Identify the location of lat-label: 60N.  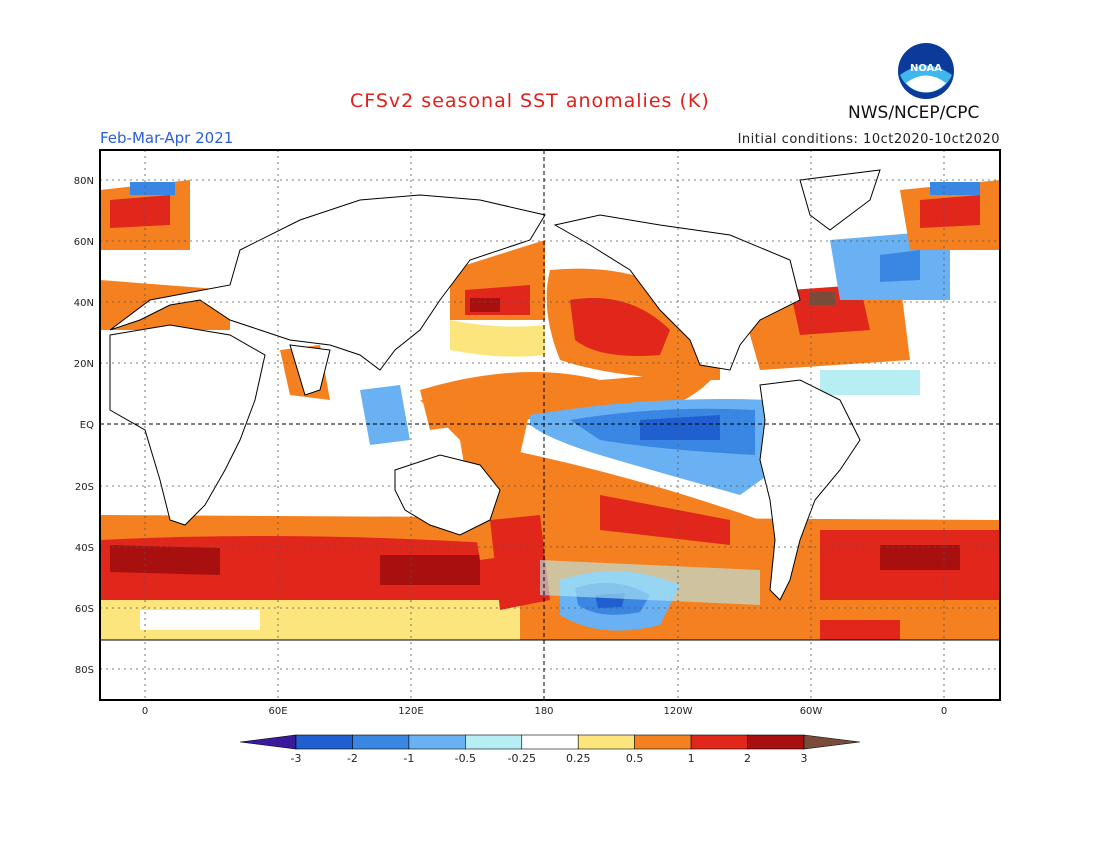
(84, 242).